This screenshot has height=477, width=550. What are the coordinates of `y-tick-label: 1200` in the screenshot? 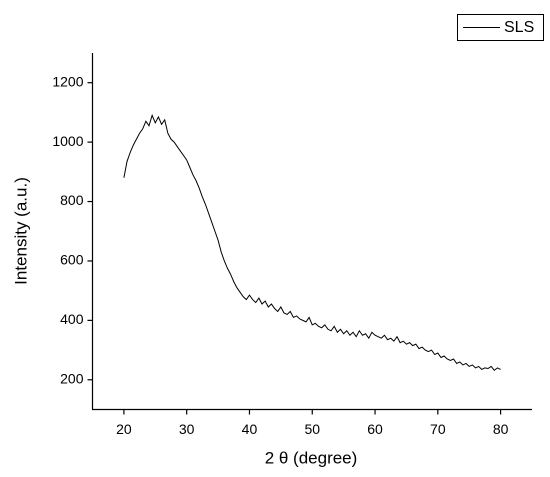 It's located at (67, 81).